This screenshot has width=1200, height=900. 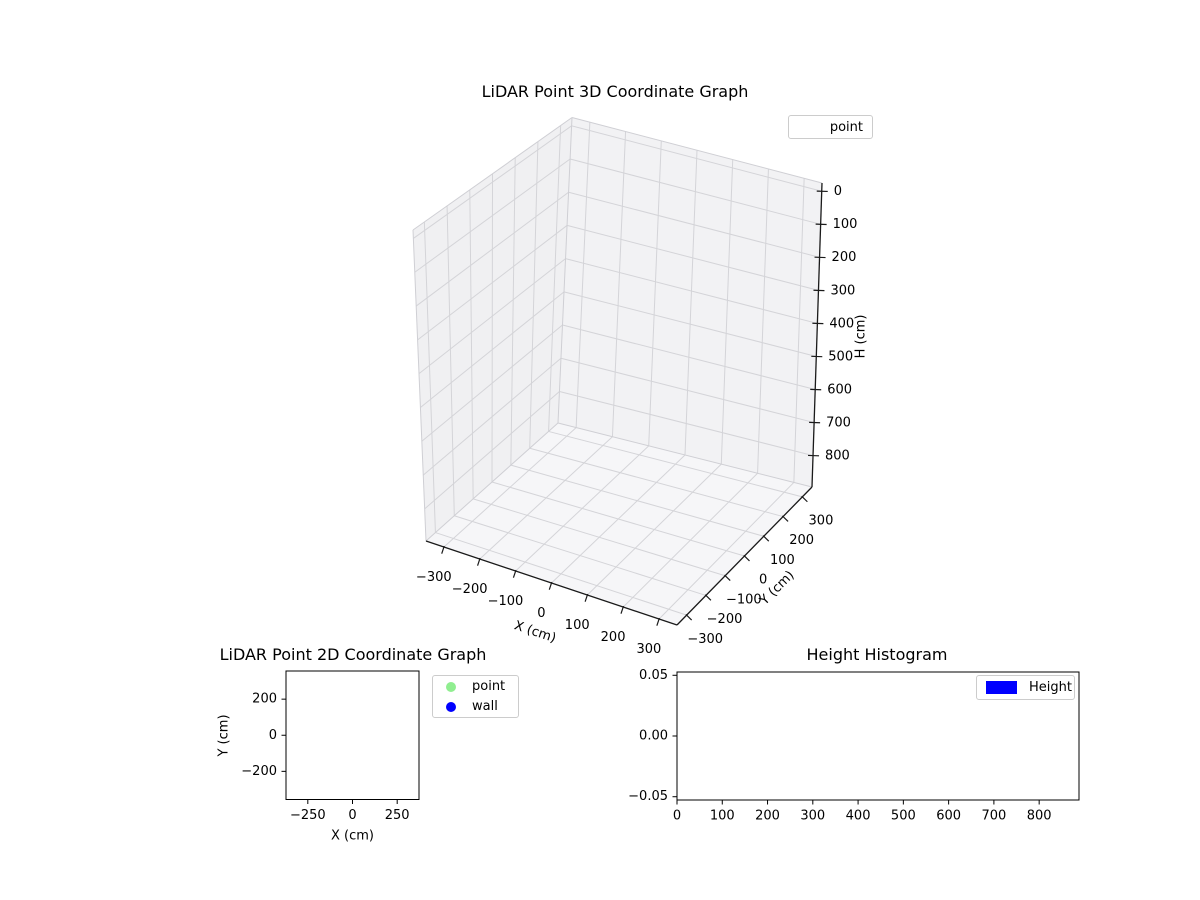 What do you see at coordinates (722, 816) in the screenshot?
I see `x-tick-label-hist: 100` at bounding box center [722, 816].